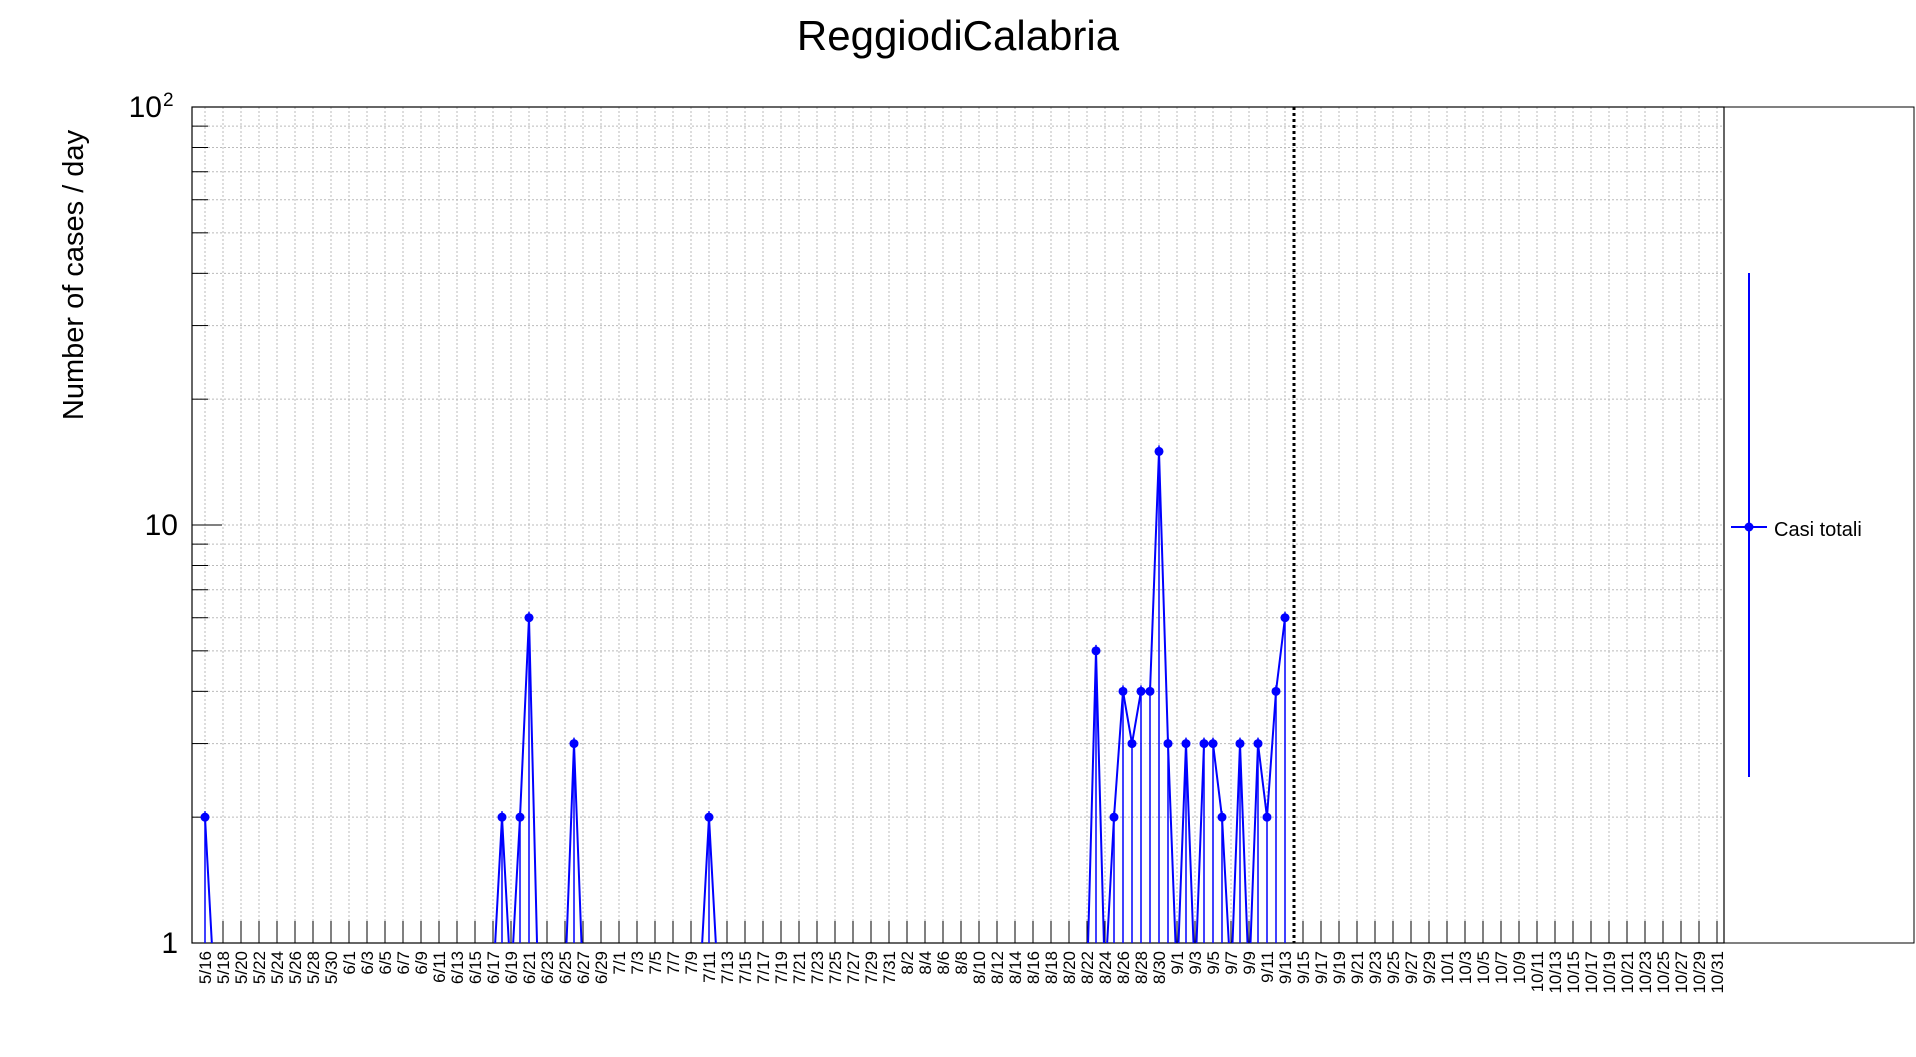  Describe the element at coordinates (1609, 972) in the screenshot. I see `x-tick-label: 10/19` at that location.